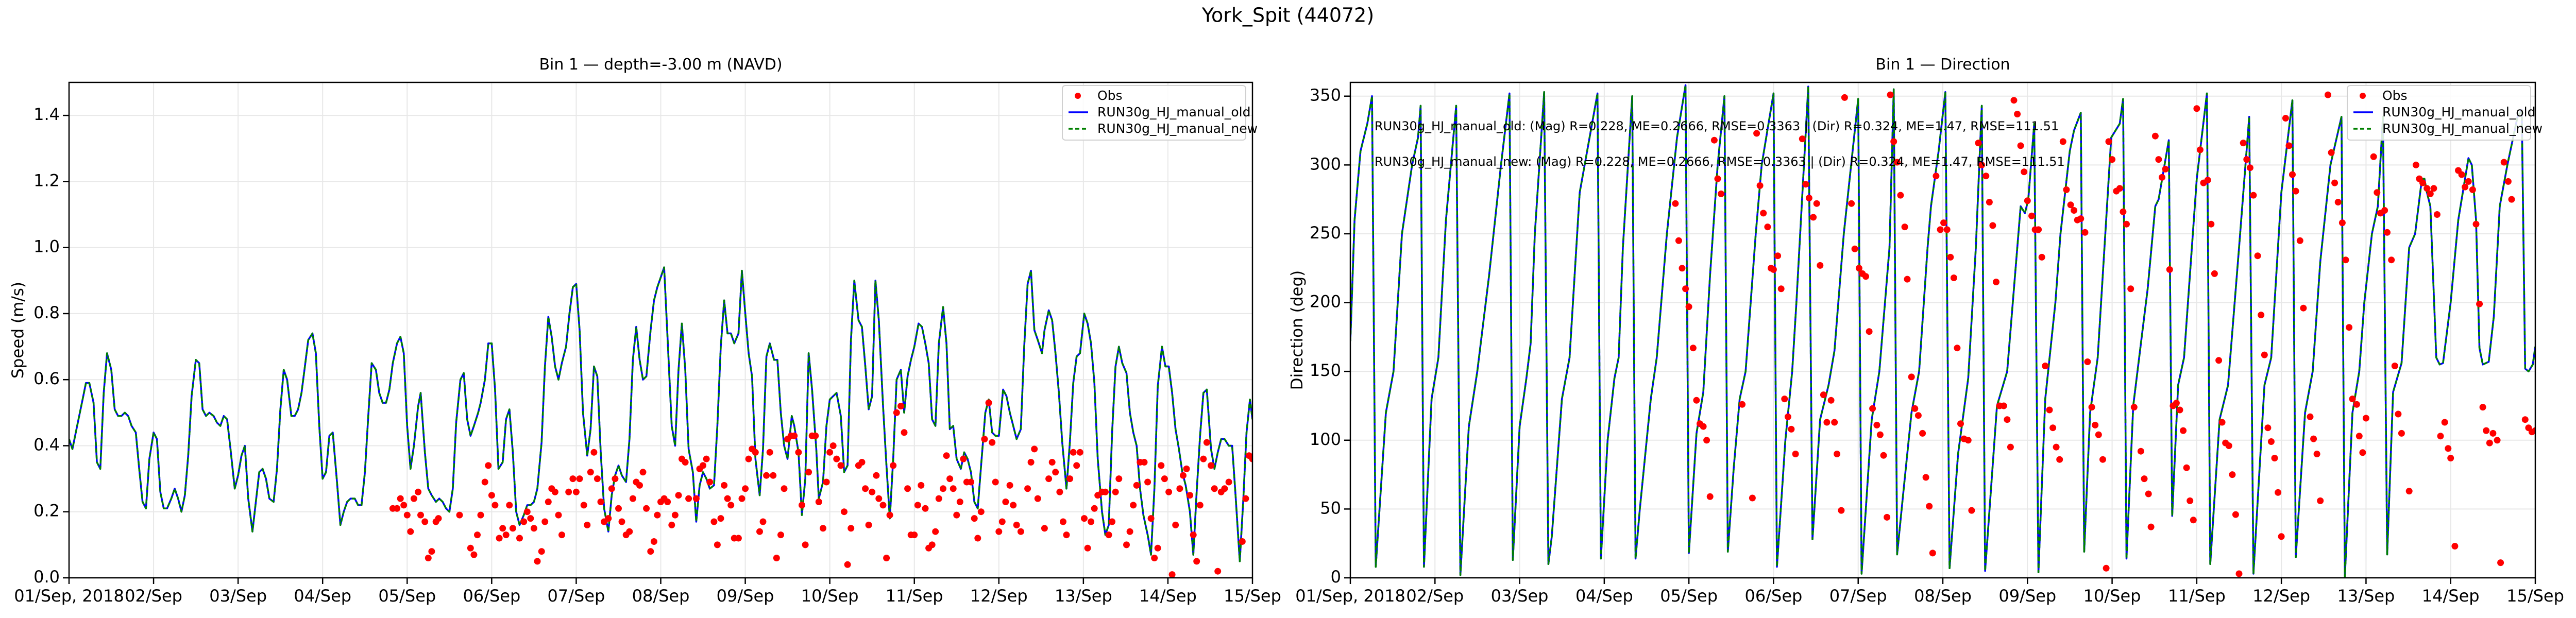 This screenshot has width=2576, height=618. What do you see at coordinates (1177, 128) in the screenshot?
I see `legend-new: RUN30g_HJ_manual_new` at bounding box center [1177, 128].